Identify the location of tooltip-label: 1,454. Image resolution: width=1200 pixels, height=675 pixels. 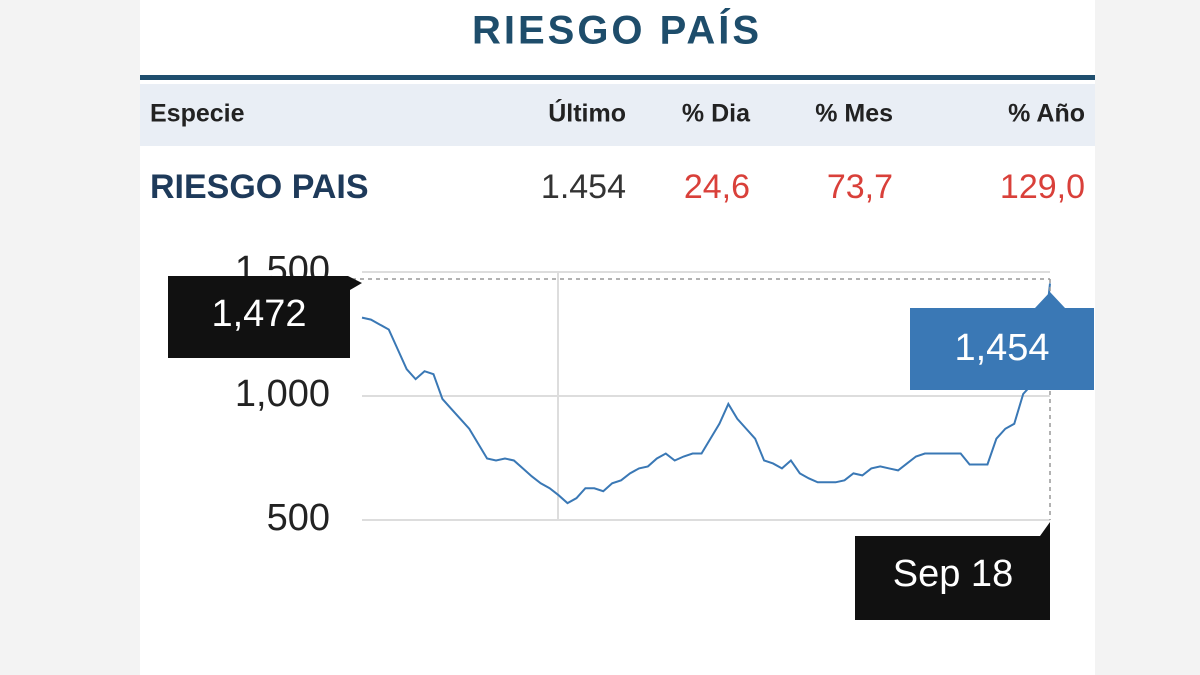
(1001, 348).